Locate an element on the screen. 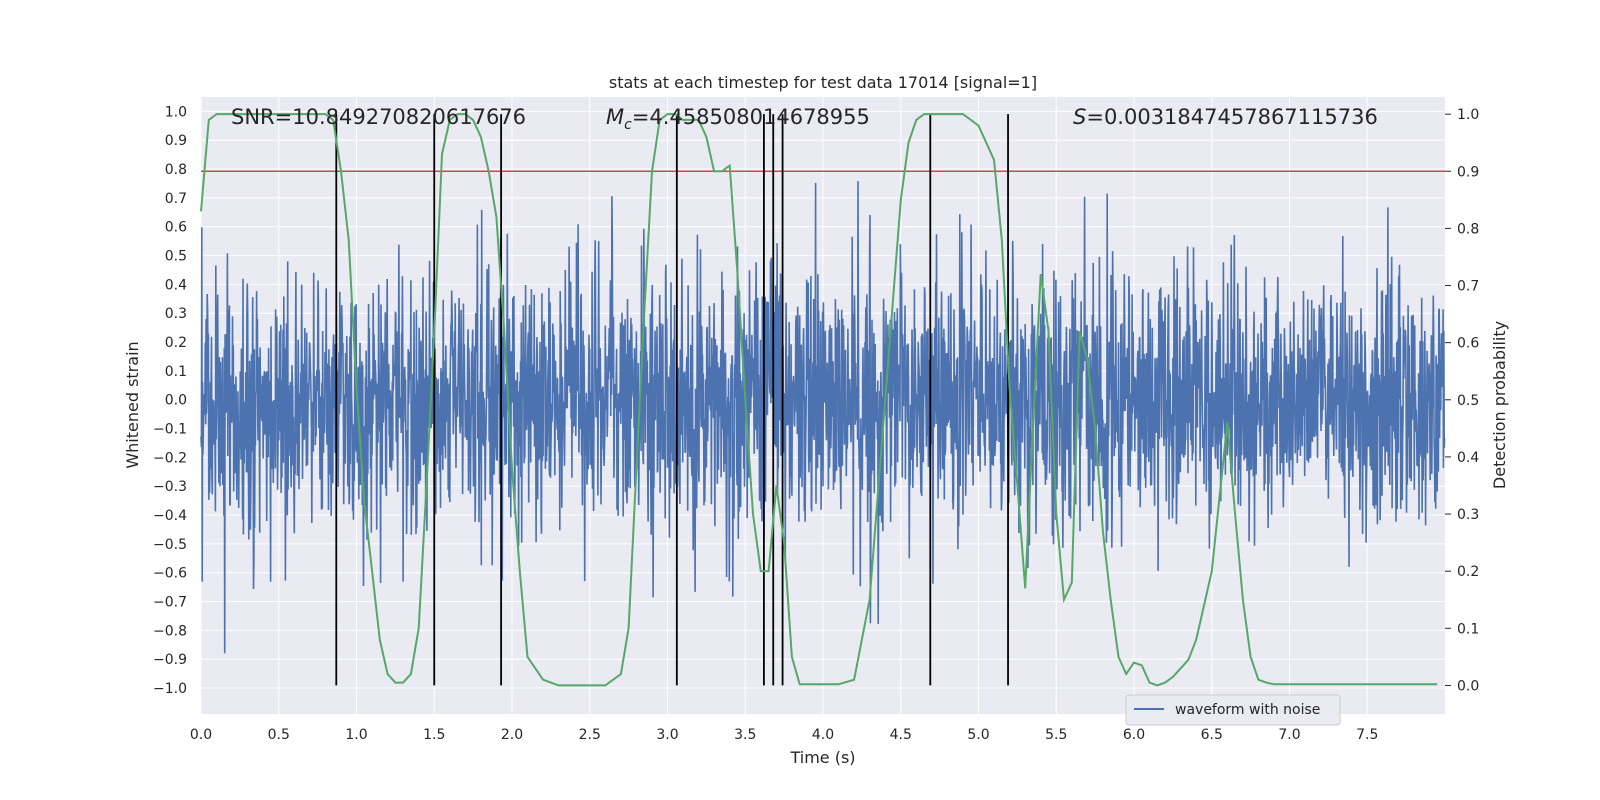 The width and height of the screenshot is (1600, 800). y-right-tick-label-1: 0.9 is located at coordinates (1468, 172).